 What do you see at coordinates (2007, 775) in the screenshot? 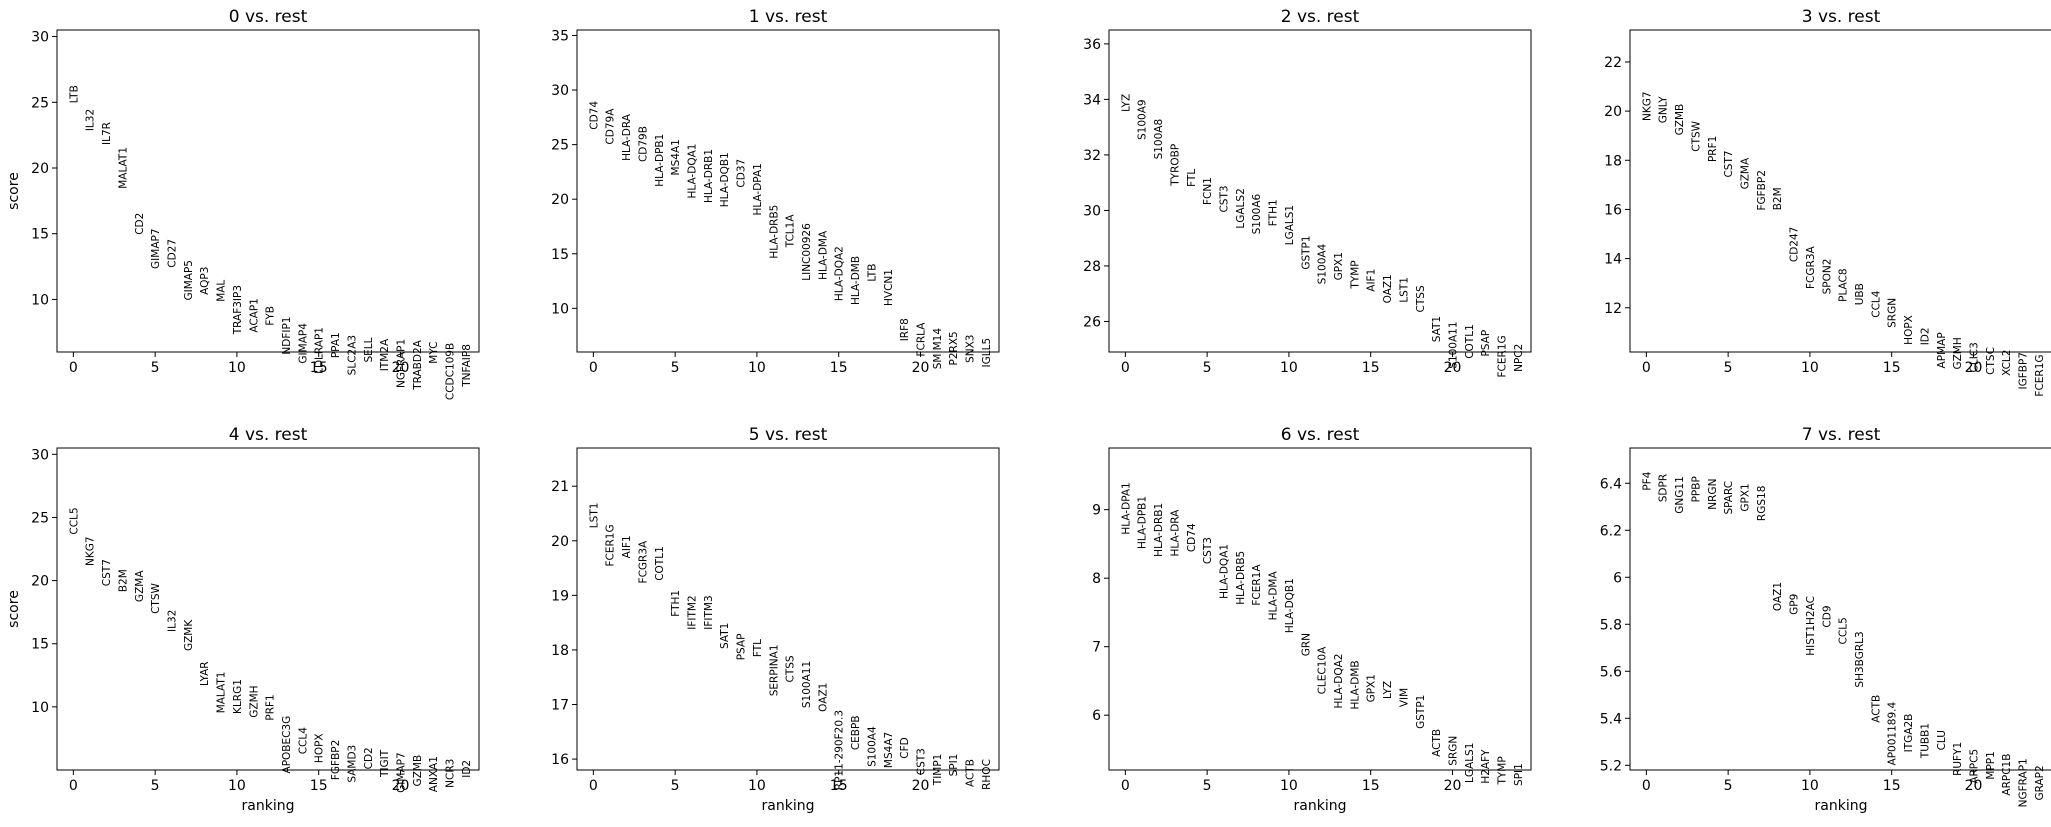
I see `gene-label: ARPC1B` at bounding box center [2007, 775].